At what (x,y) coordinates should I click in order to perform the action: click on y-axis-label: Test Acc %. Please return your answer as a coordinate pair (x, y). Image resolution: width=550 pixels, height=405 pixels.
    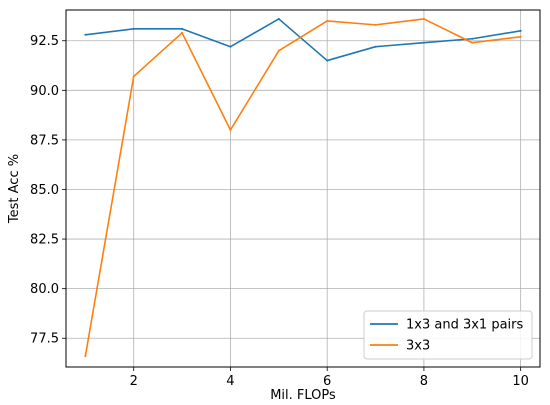
    Looking at the image, I should click on (14, 189).